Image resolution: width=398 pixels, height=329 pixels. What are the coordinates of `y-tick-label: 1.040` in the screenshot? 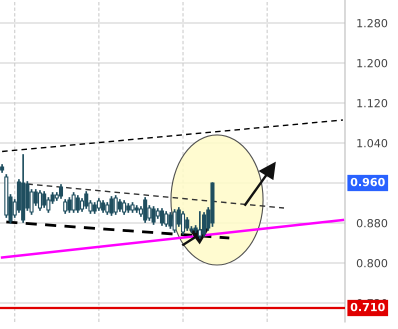 It's located at (372, 143).